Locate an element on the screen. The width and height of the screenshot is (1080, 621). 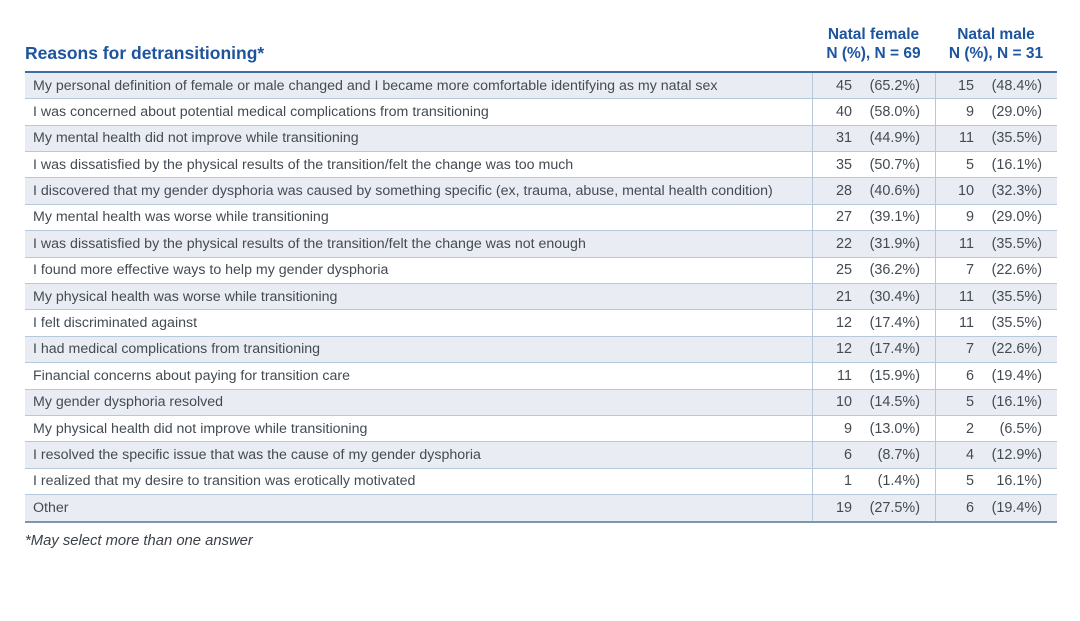
column-header-natal-male: Natal male N (%), N = 31 is located at coordinates (996, 45).